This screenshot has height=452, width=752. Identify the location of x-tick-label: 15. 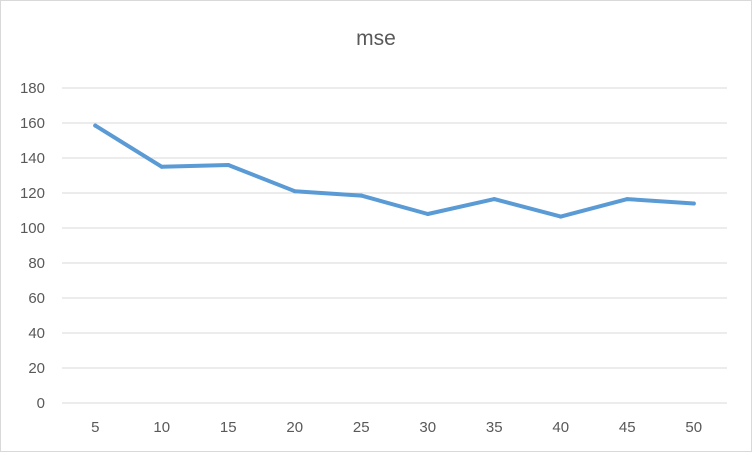
(228, 427).